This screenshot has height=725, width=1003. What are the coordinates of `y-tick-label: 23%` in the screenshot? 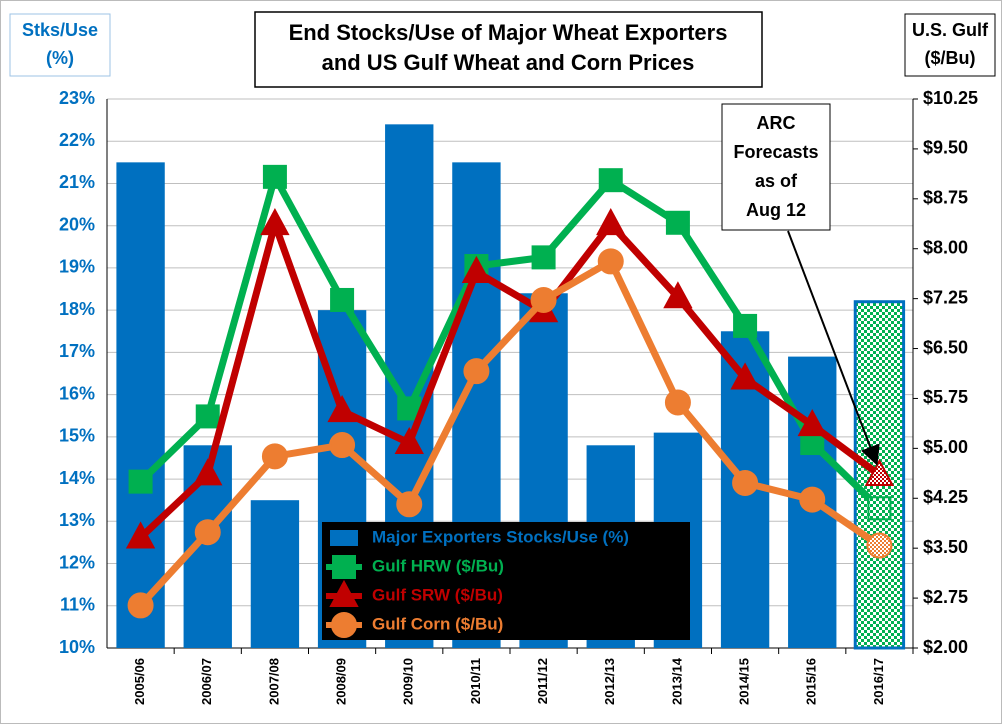 It's located at (77, 98).